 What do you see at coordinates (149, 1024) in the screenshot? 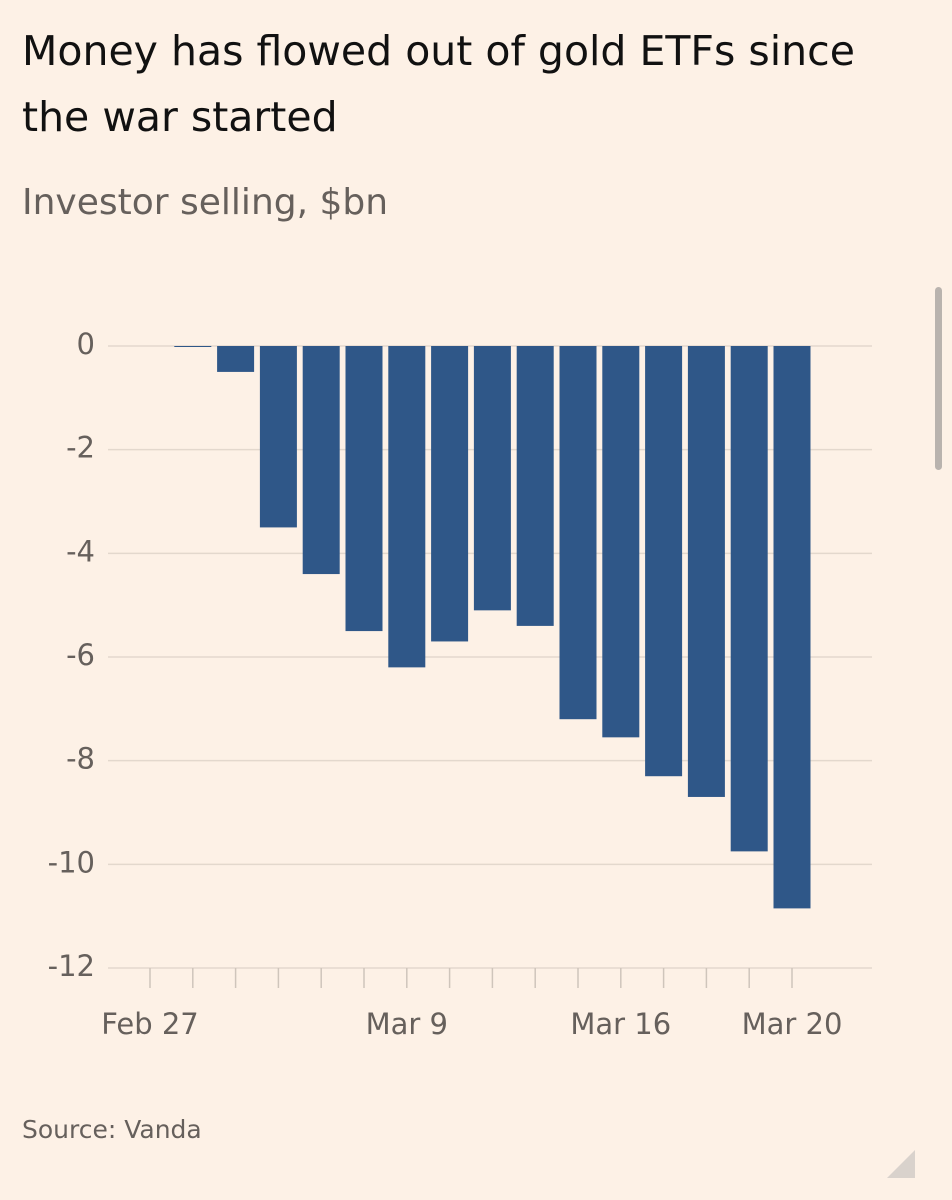
I see `x-tick-label: Feb 27` at bounding box center [149, 1024].